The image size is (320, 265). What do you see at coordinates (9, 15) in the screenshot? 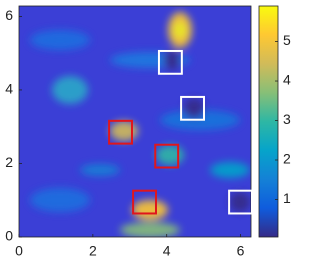
I see `y-tick-label: 6` at bounding box center [9, 15].